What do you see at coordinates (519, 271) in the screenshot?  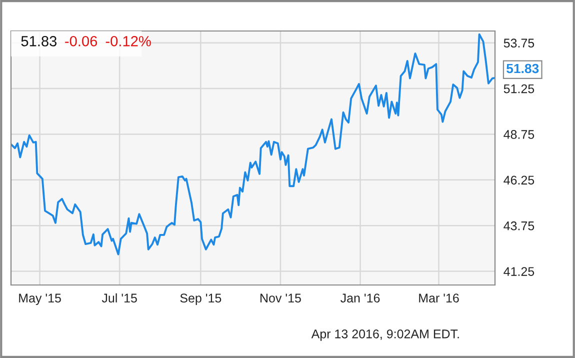 I see `y-tick-label: 41.25` at bounding box center [519, 271].